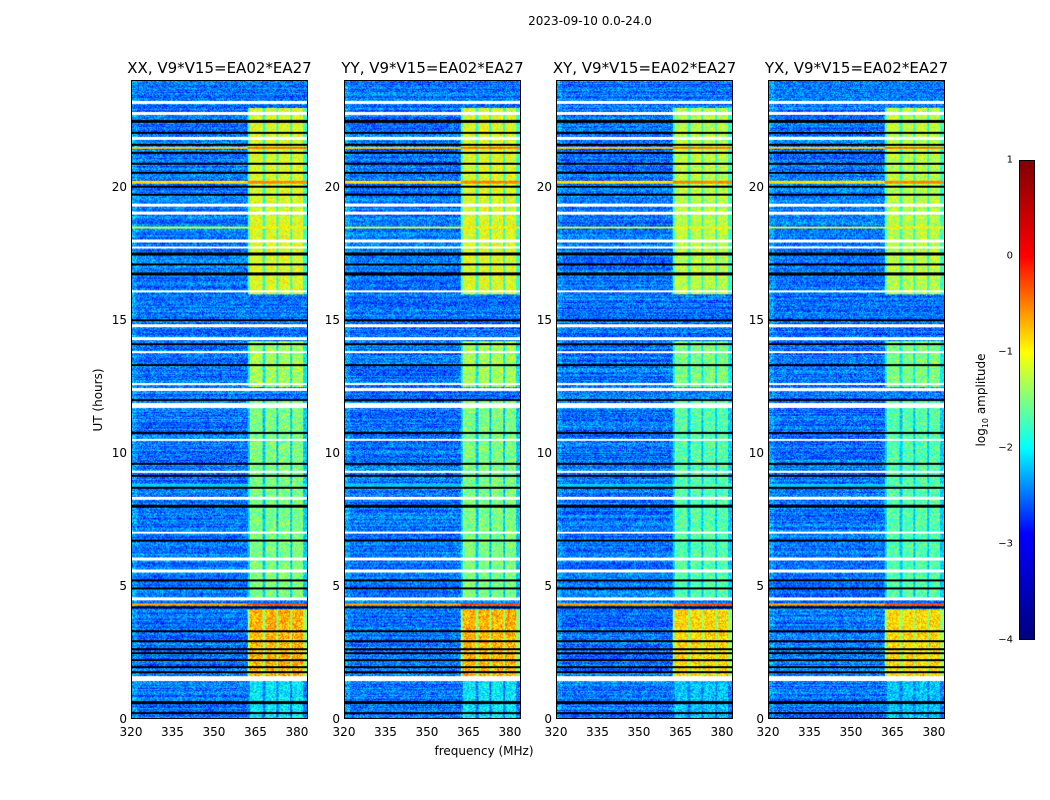 This screenshot has width=1050, height=800. What do you see at coordinates (1027, 400) in the screenshot?
I see `colorbar` at bounding box center [1027, 400].